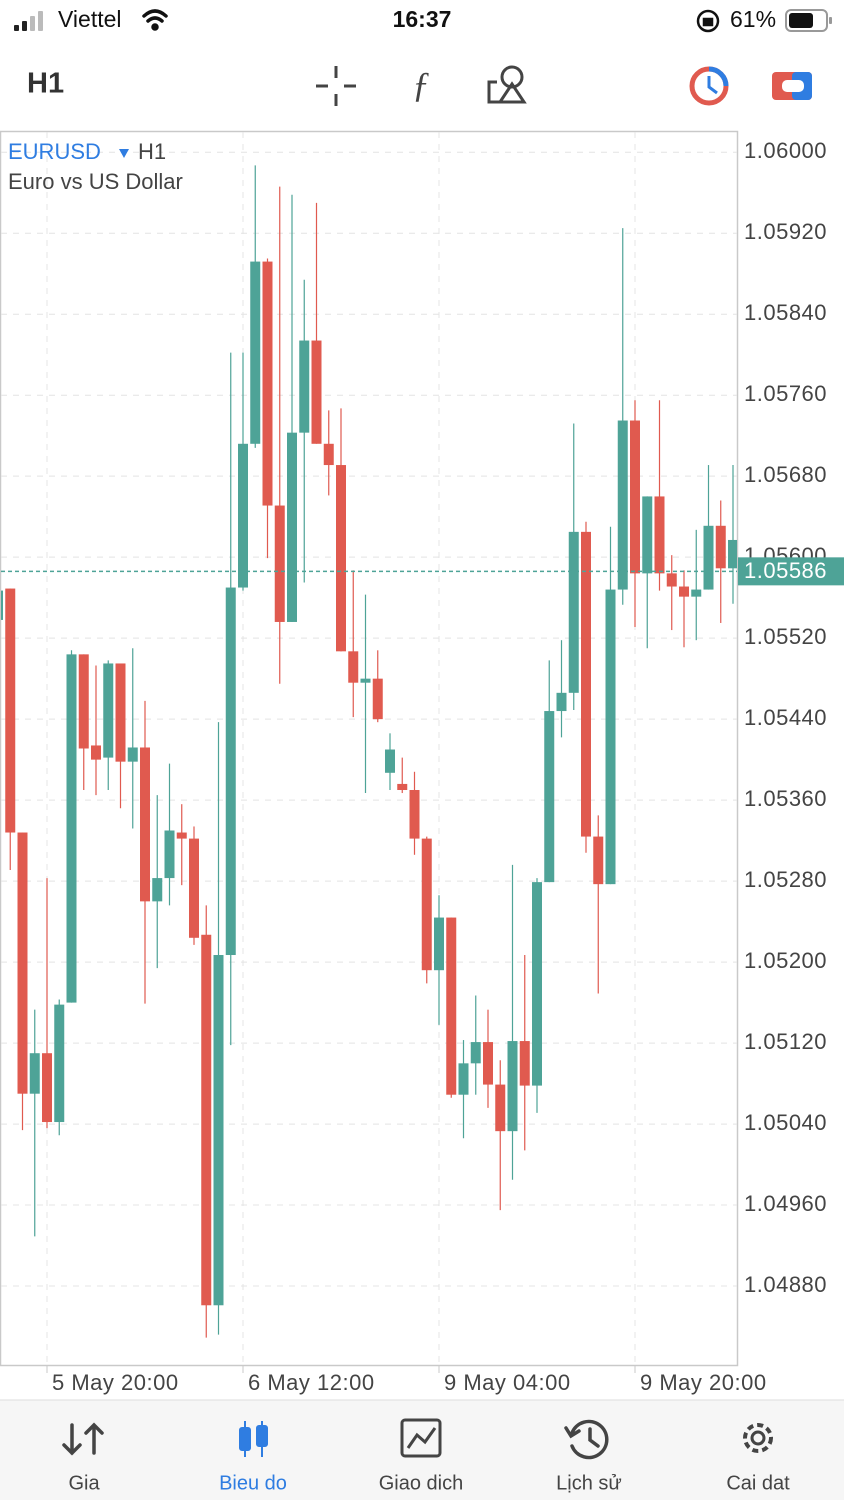 This screenshot has width=844, height=1500. What do you see at coordinates (785, 150) in the screenshot?
I see `y-tick-label: 1.06000` at bounding box center [785, 150].